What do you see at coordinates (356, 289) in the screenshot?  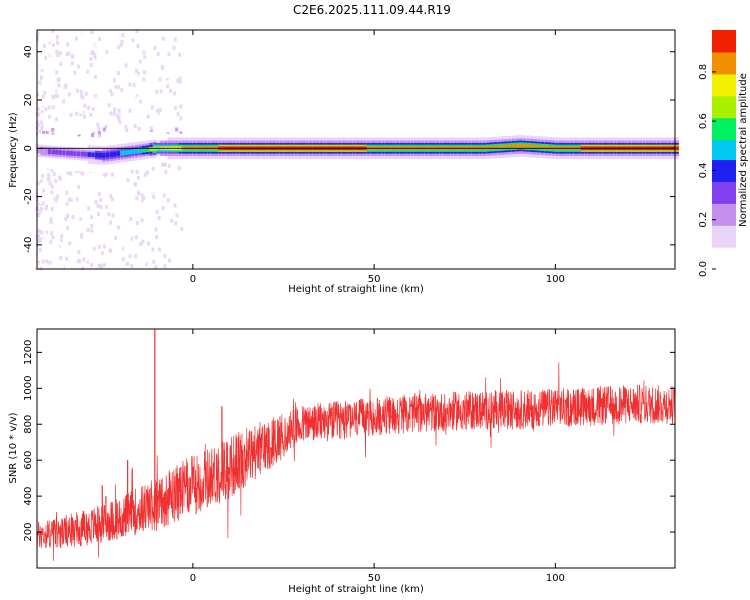 I see `heatmap-x-axis-label: Height of straight line (km)` at bounding box center [356, 289].